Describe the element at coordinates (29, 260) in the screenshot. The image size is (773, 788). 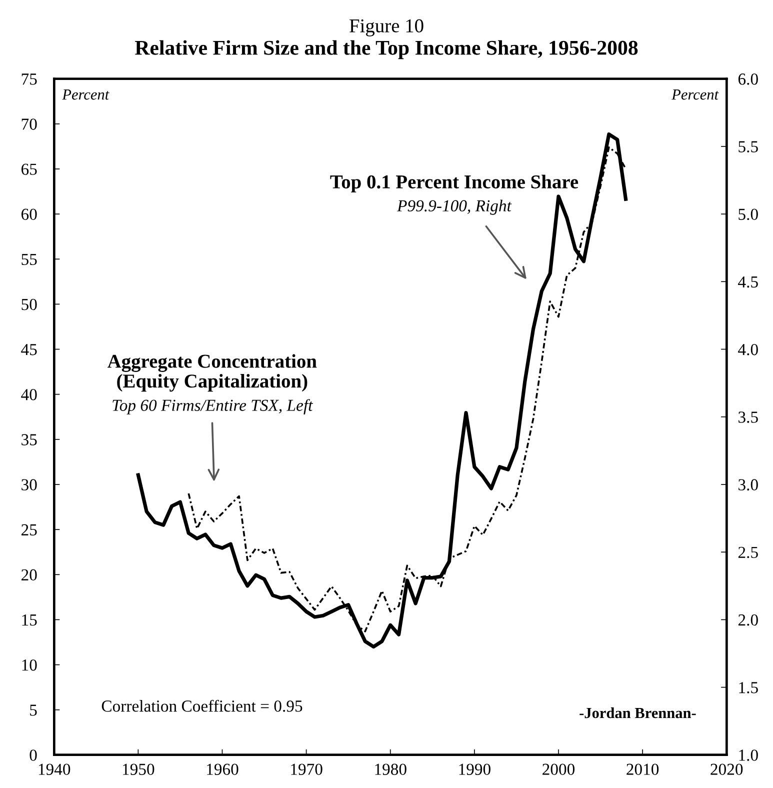
I see `y-tick-label: 55` at that location.